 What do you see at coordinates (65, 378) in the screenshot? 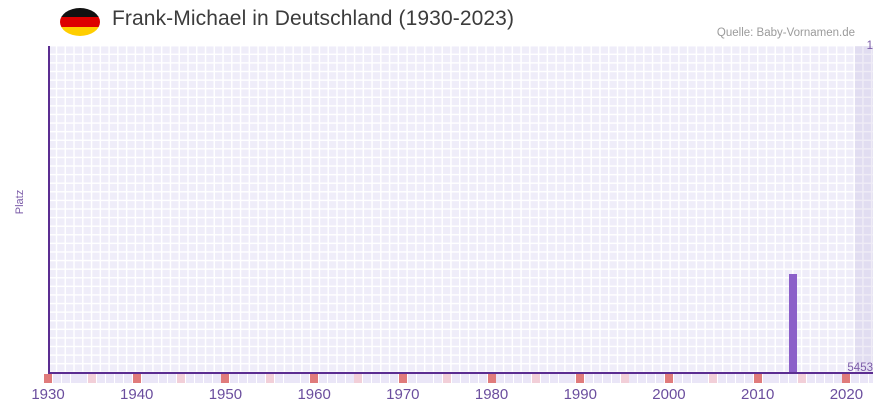
I see `x-tick-1932` at bounding box center [65, 378].